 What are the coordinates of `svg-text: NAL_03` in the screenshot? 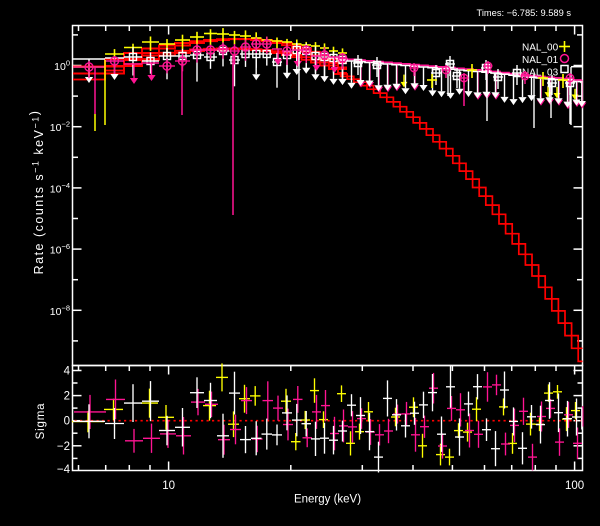 It's located at (540, 73).